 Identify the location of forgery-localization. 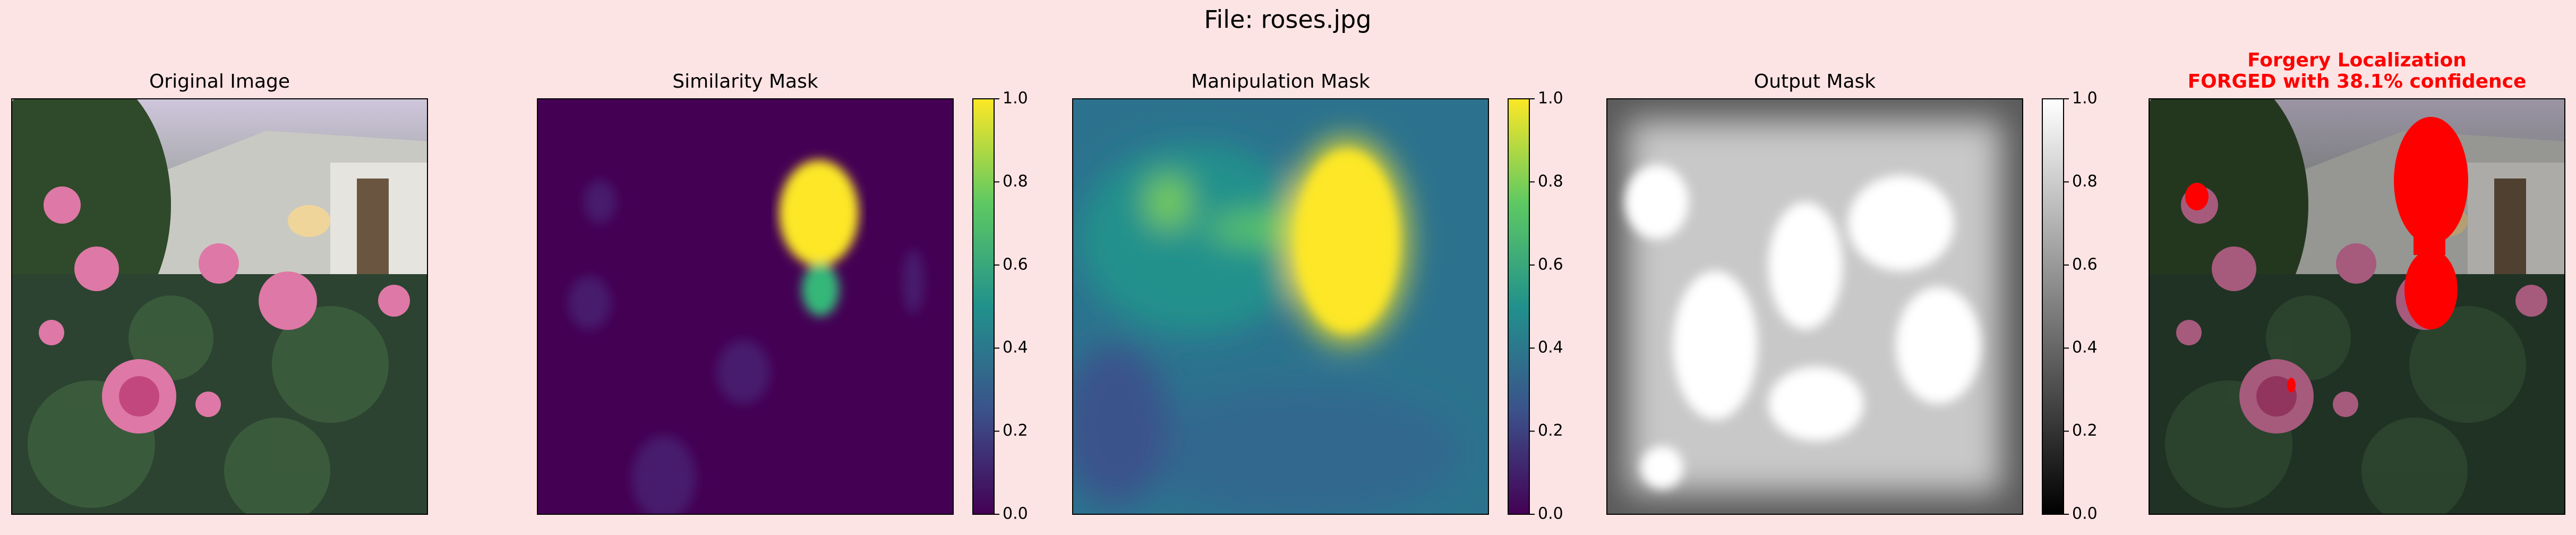
(2357, 306).